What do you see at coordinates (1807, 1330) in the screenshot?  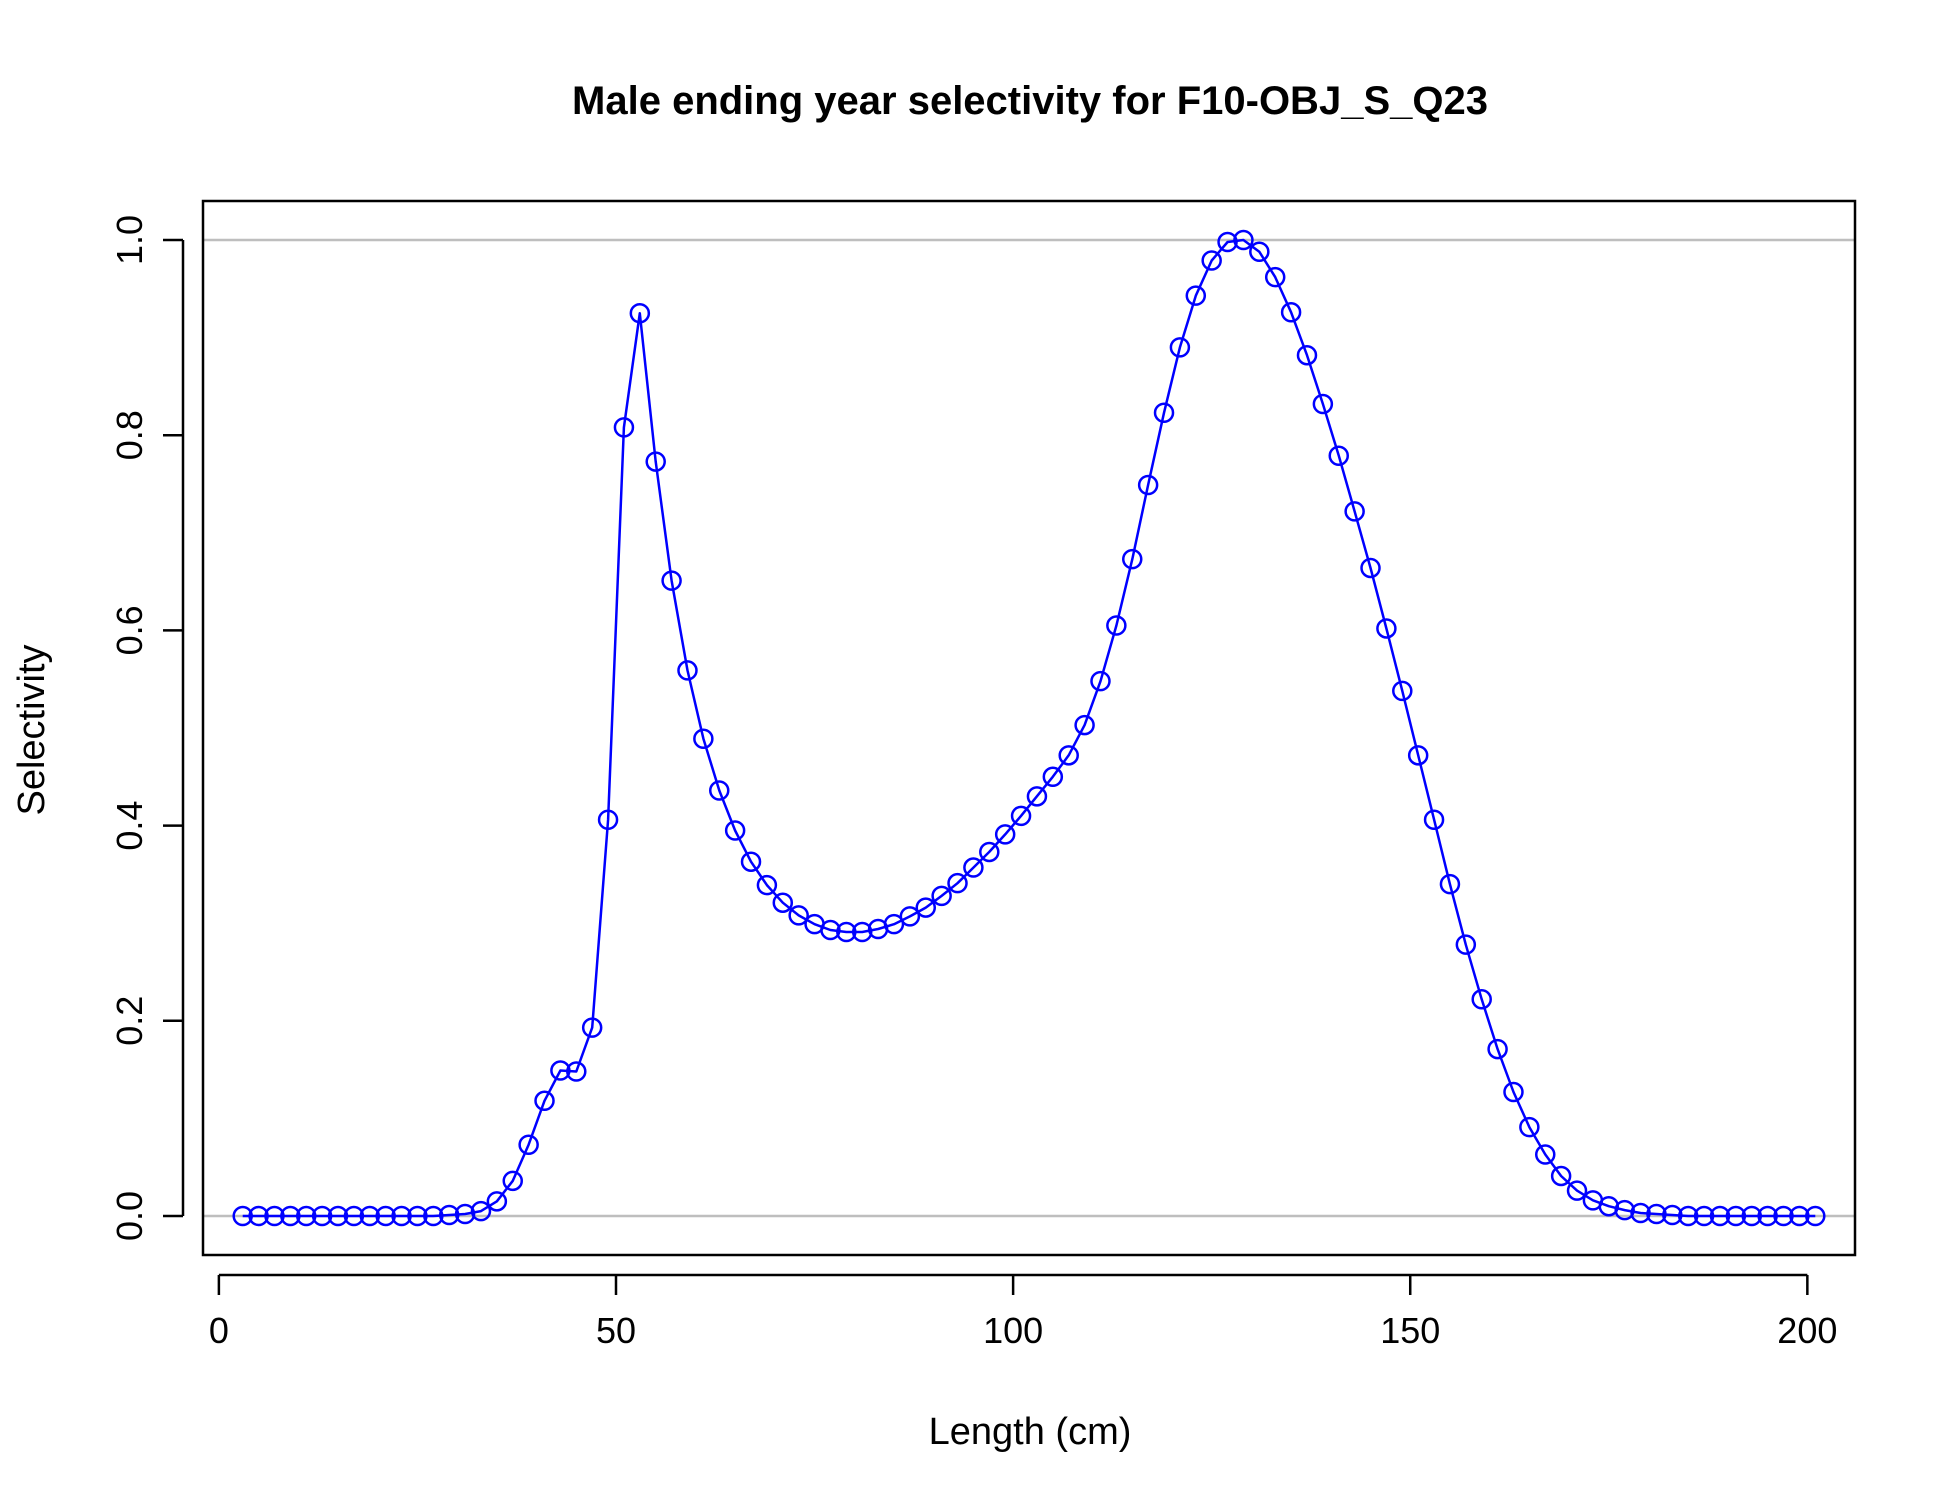 I see `x-tick-label: 200` at bounding box center [1807, 1330].